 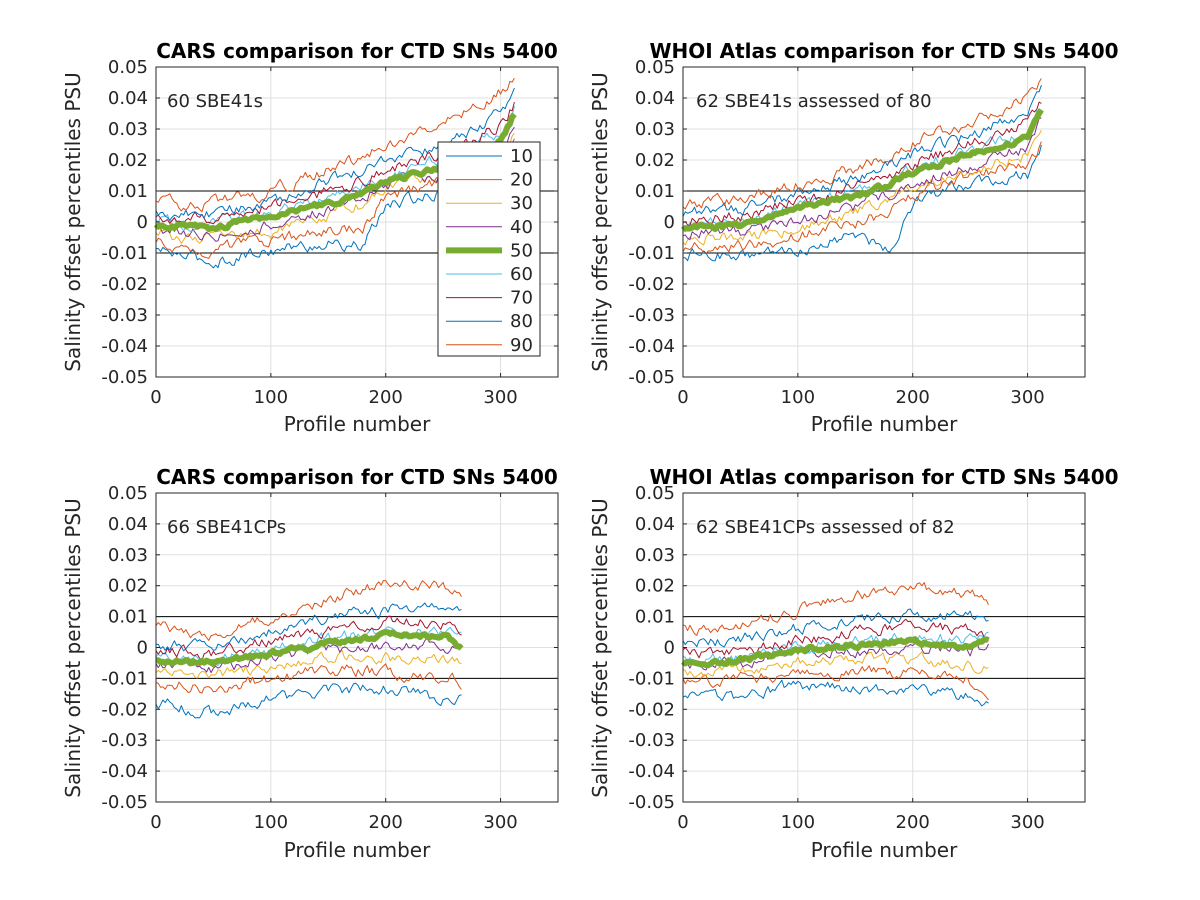 I want to click on panel-4-annotation: 62 SBE41CPs assessed of 82, so click(x=825, y=527).